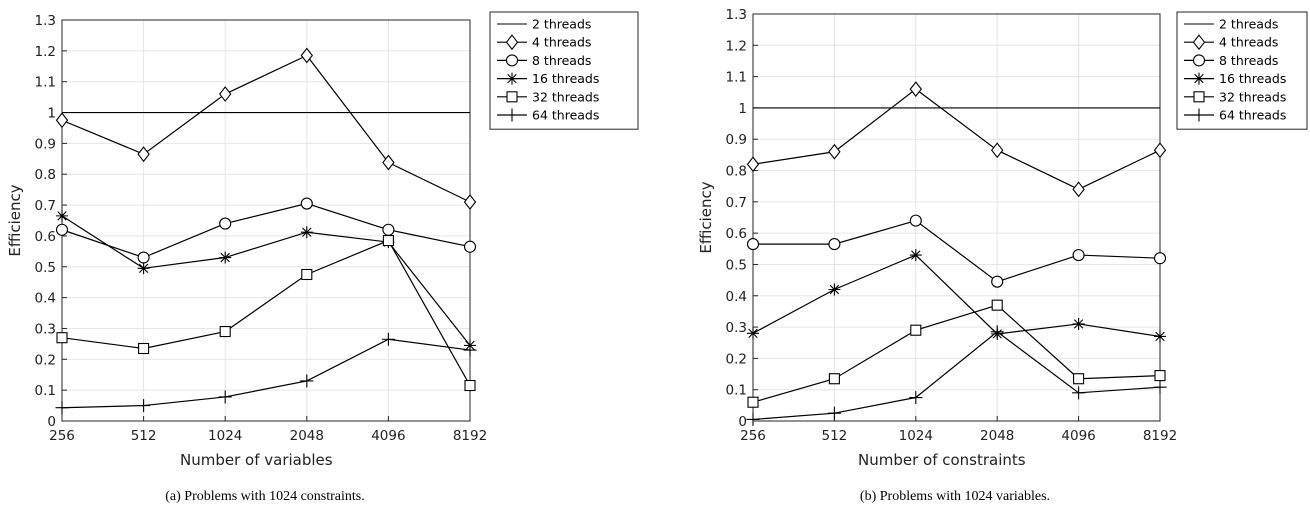 This screenshot has width=1310, height=510. Describe the element at coordinates (1248, 42) in the screenshot. I see `legend-label: 4 threads` at that location.